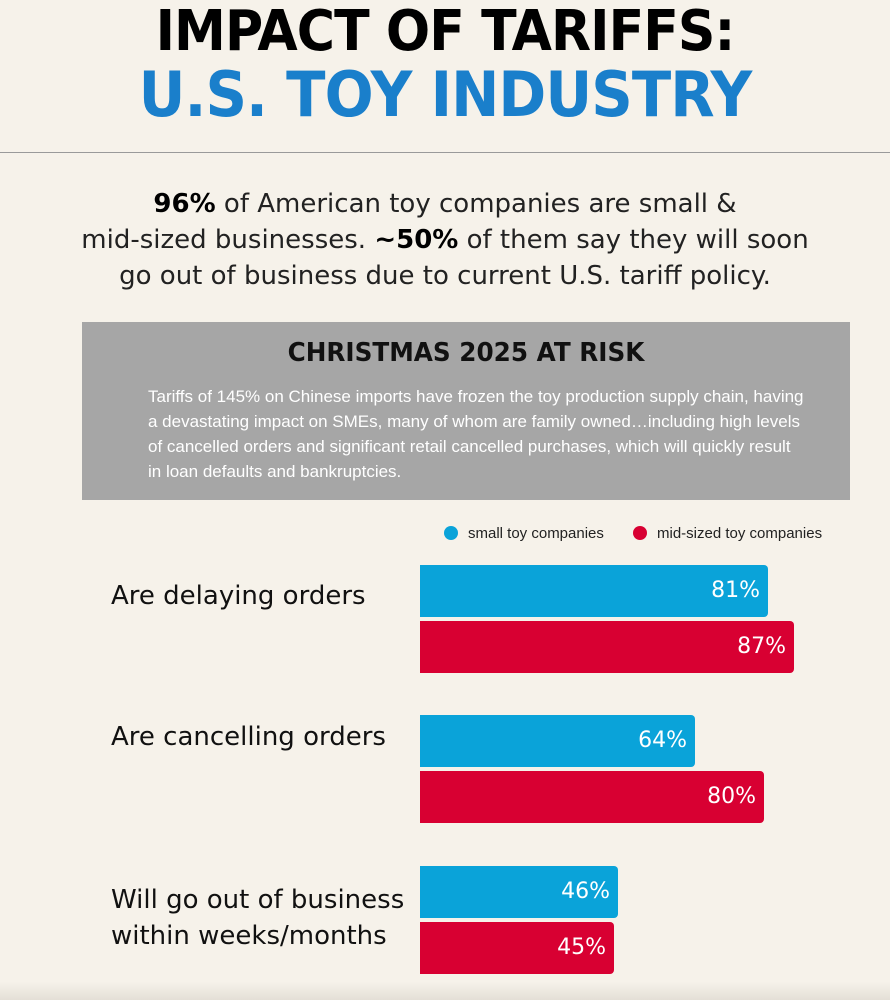 This screenshot has height=1000, width=890. What do you see at coordinates (633, 240) in the screenshot?
I see `intro-text-3: of them say they will soon` at bounding box center [633, 240].